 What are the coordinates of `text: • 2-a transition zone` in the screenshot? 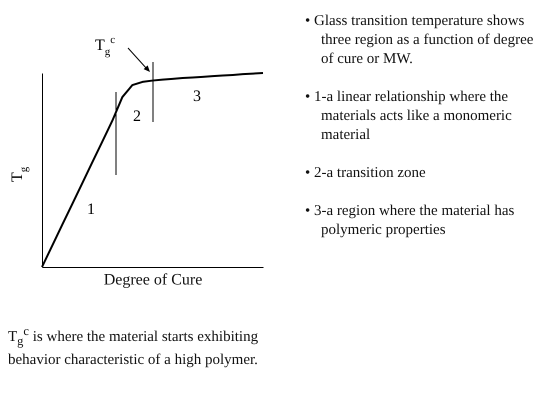 It's located at (366, 173).